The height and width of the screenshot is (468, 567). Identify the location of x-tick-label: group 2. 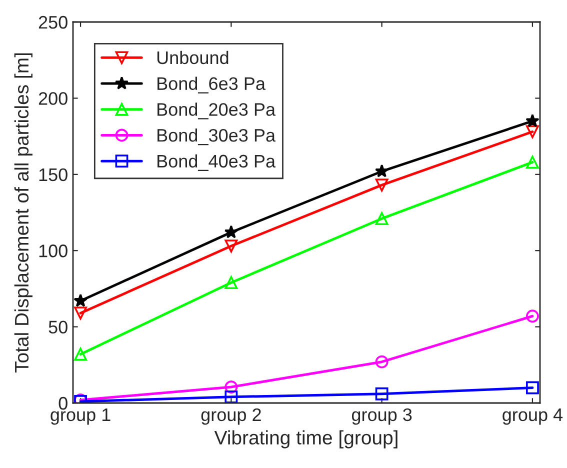
(231, 416).